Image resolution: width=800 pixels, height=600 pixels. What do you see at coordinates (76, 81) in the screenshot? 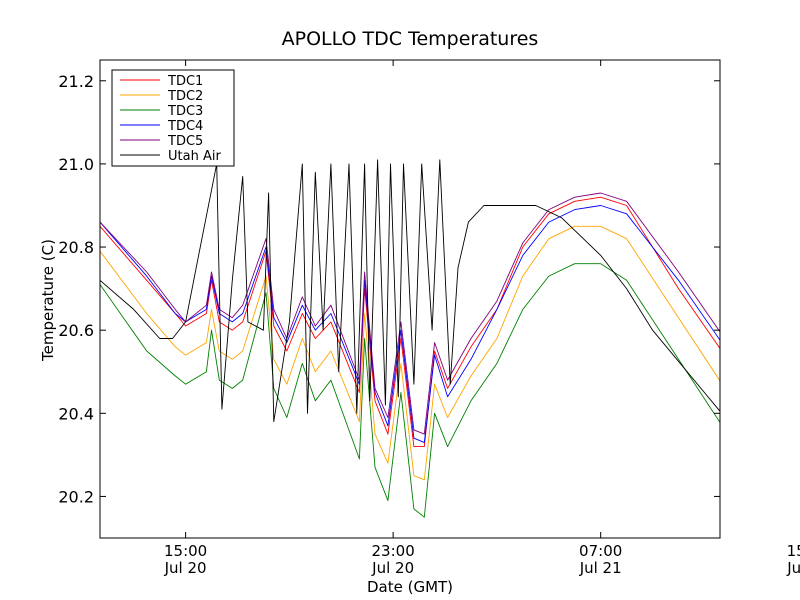
I see `y-tick-label: 21.2` at bounding box center [76, 81].